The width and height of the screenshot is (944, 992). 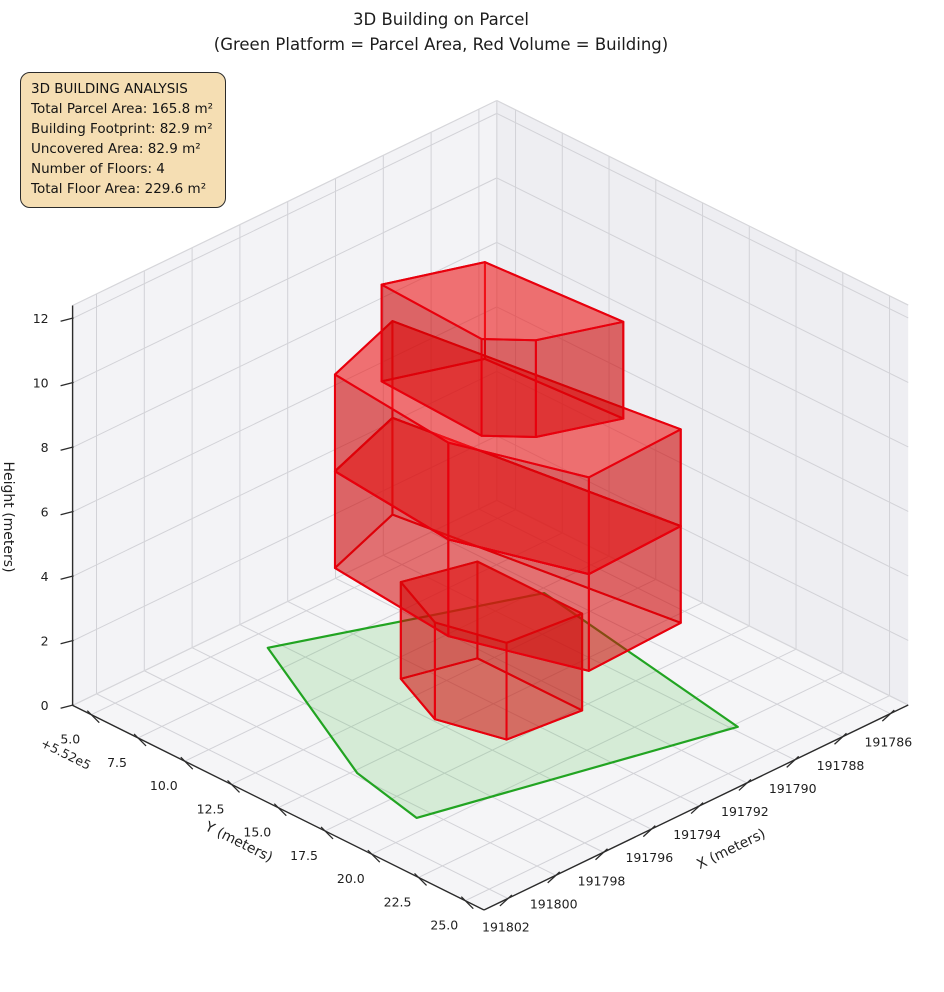 I want to click on x-tick-label: 191786, so click(x=888, y=742).